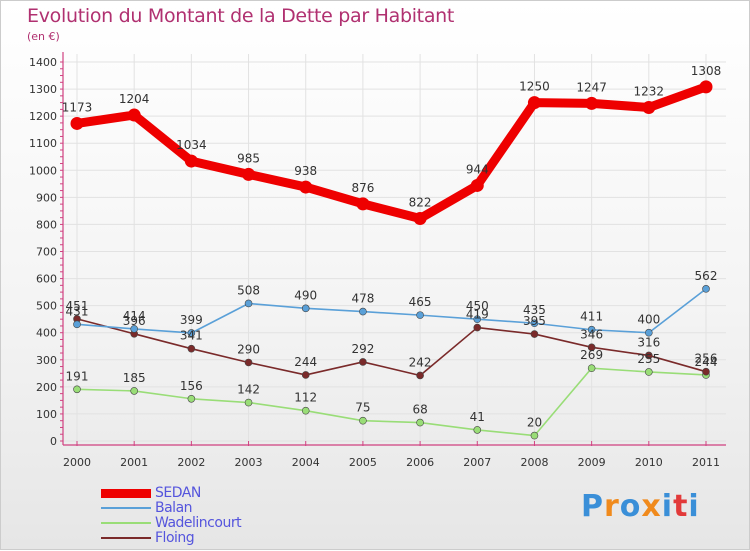  What do you see at coordinates (391, 402) in the screenshot?
I see `series-line-wadelincourt` at bounding box center [391, 402].